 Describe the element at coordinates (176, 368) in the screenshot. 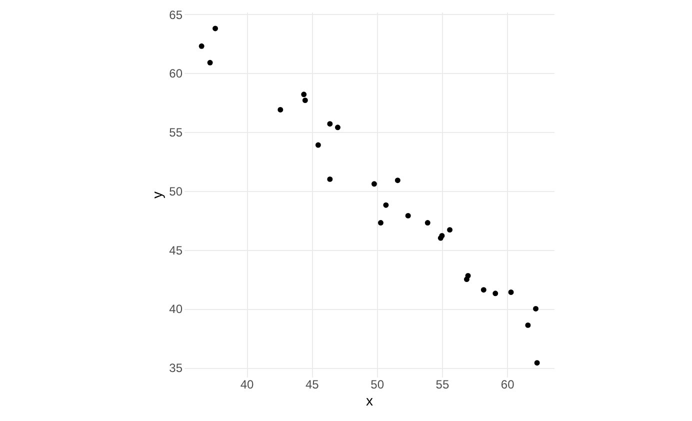

I see `y-tick-label: 35` at that location.